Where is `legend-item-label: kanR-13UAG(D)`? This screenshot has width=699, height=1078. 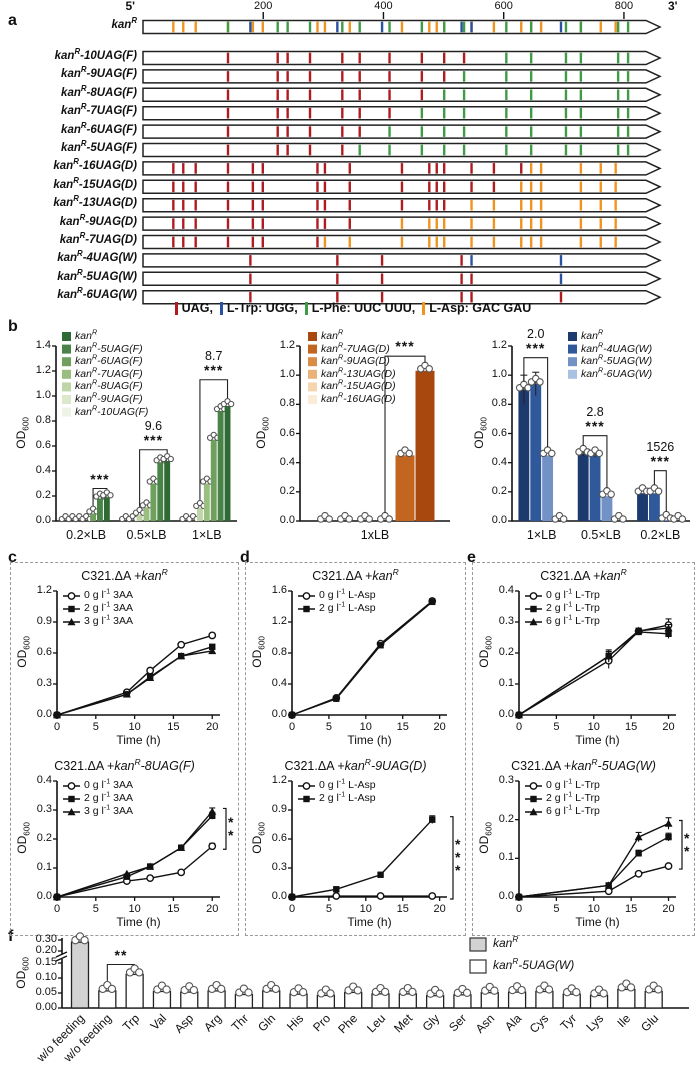
legend-item-label: kanR-13UAG(D) is located at coordinates (358, 373).